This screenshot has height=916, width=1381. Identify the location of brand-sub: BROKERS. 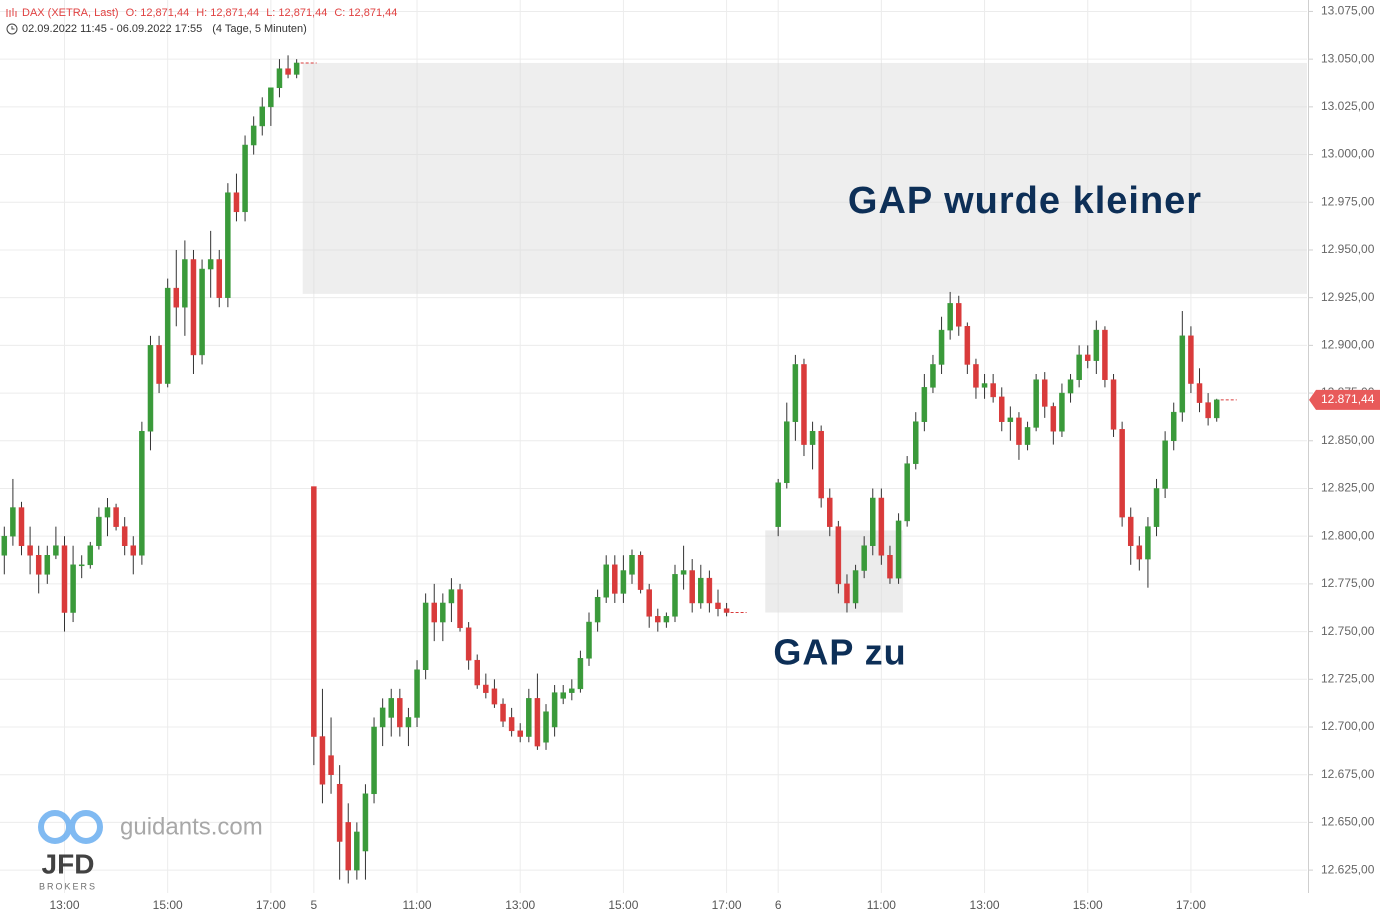
(68, 886).